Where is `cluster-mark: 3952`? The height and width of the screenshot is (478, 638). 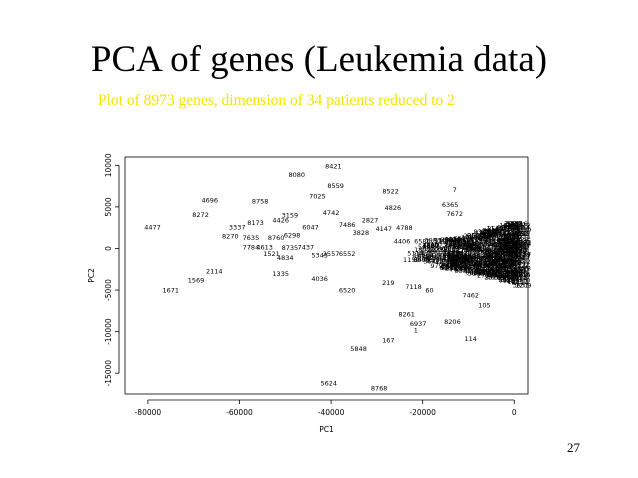 cluster-mark: 3952 is located at coordinates (459, 265).